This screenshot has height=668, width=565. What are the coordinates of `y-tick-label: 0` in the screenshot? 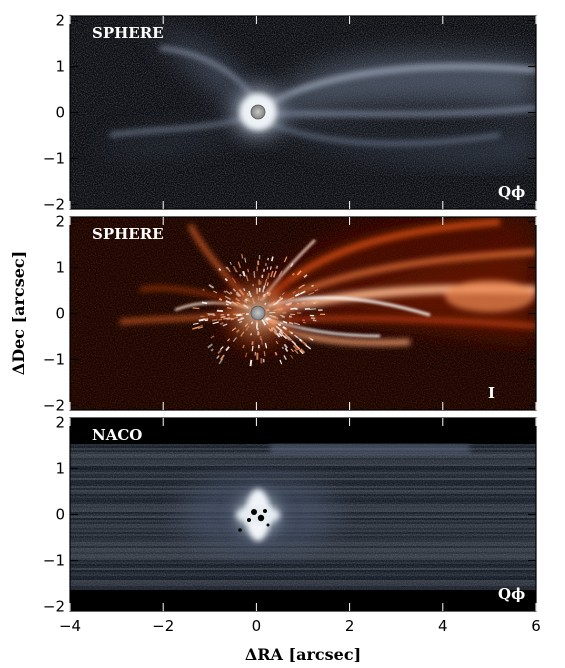 It's located at (60, 515).